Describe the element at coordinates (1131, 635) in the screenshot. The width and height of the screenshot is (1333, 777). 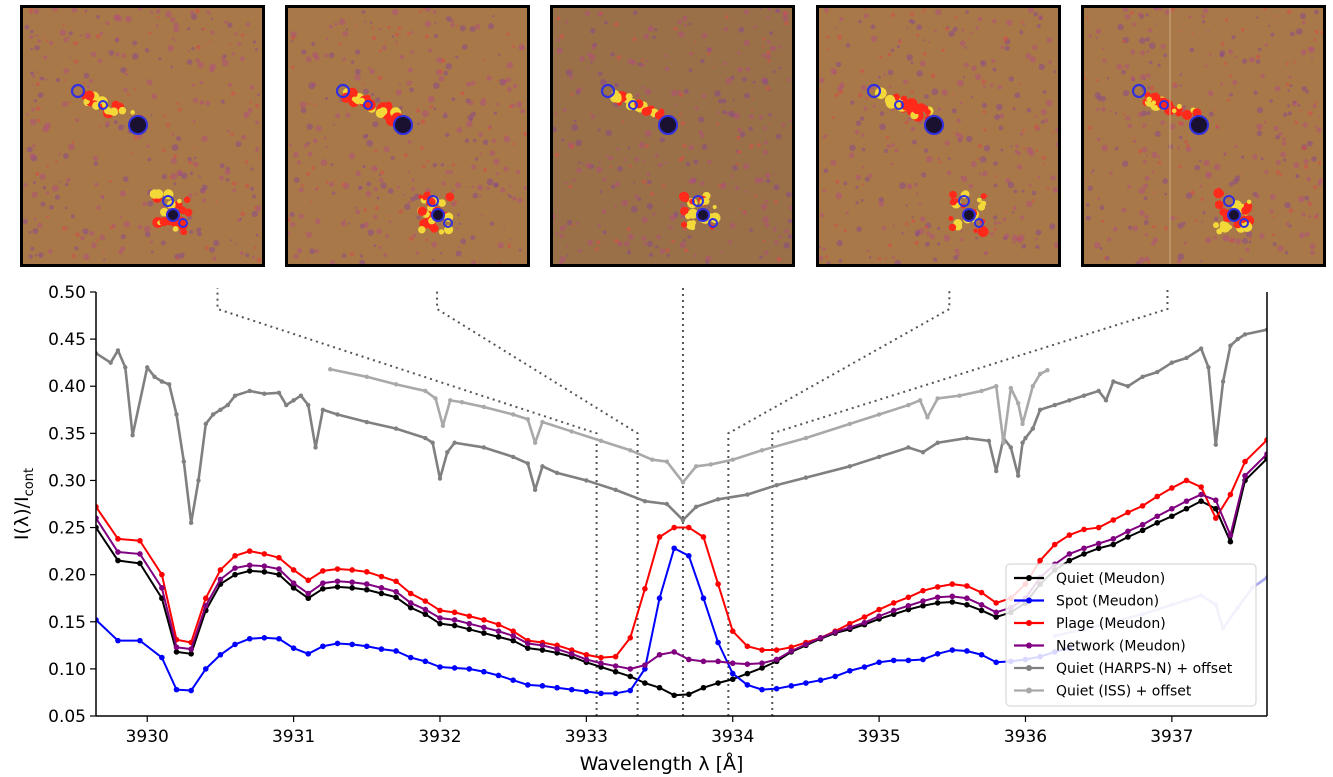
I see `legend-box` at that location.